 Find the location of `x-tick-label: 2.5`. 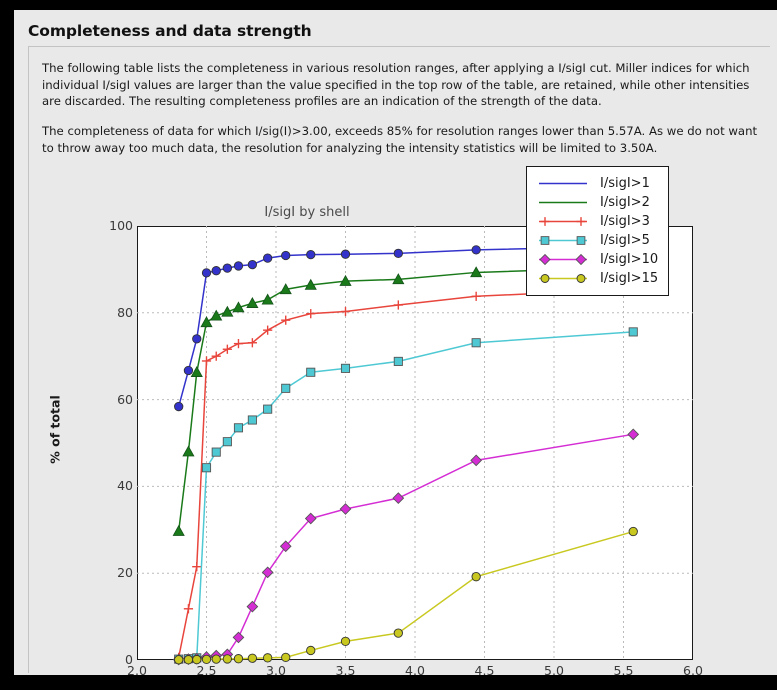

x-tick-label: 2.5 is located at coordinates (206, 669).